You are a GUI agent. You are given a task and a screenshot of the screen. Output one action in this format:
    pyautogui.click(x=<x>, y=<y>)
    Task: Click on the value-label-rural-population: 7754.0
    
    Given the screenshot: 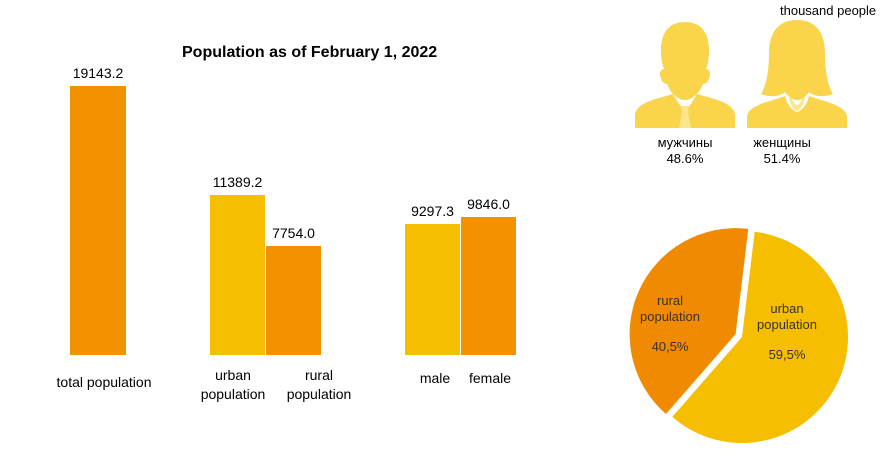 What is the action you would take?
    pyautogui.click(x=293, y=233)
    